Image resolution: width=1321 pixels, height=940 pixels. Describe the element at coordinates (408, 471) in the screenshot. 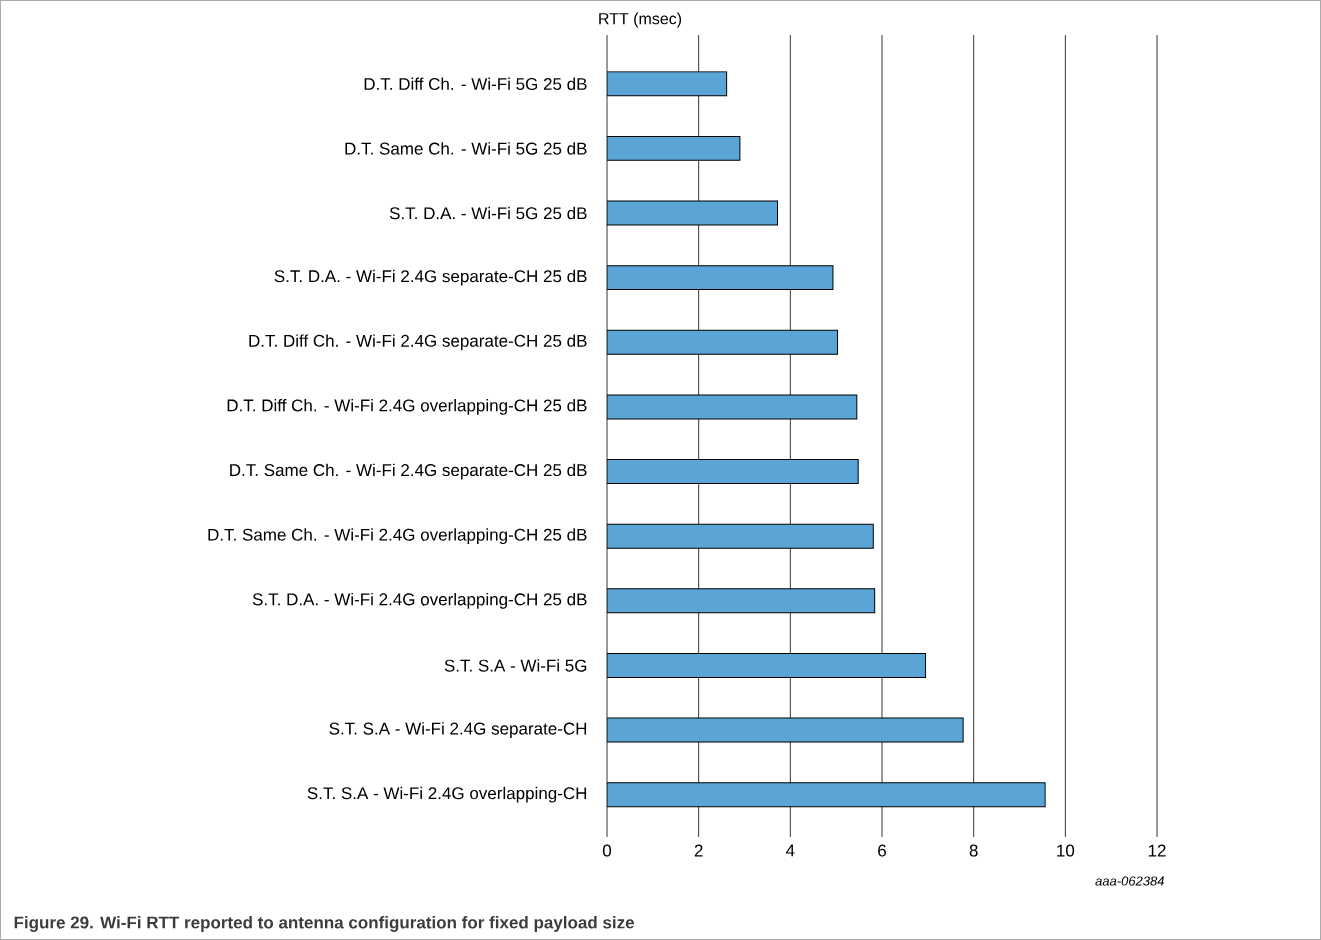

I see `y-tick-label: D.T. Same Ch. - Wi-Fi 2.4G separate-CH 25 dB` at that location.